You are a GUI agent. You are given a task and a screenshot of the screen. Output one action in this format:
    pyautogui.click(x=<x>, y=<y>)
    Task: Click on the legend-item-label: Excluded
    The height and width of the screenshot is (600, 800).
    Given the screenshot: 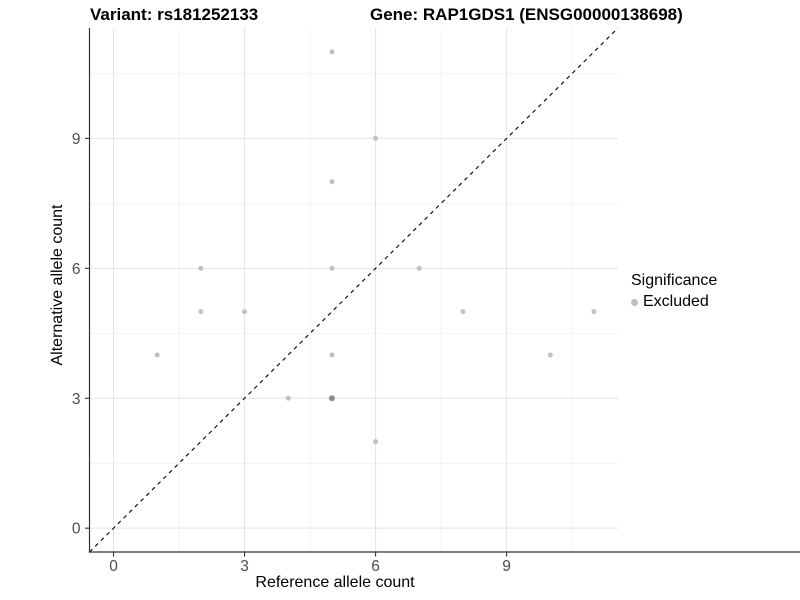 What is the action you would take?
    pyautogui.click(x=676, y=301)
    